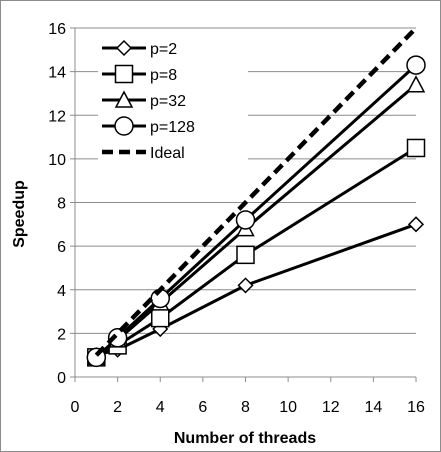 This screenshot has height=452, width=441. What do you see at coordinates (168, 101) in the screenshot?
I see `legend-label-2: p=32` at bounding box center [168, 101].